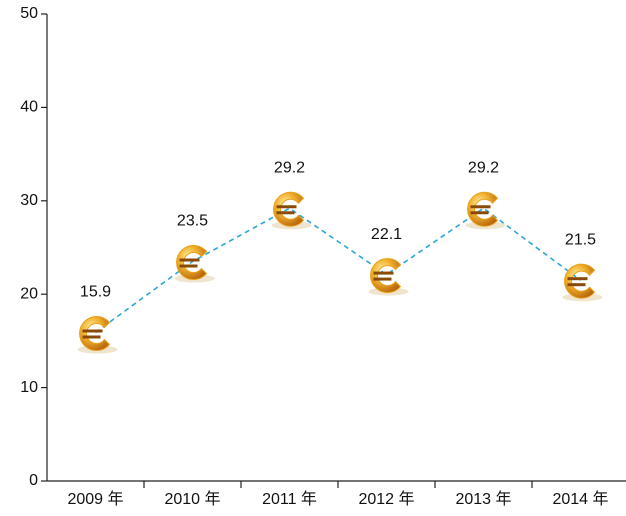 This screenshot has width=626, height=516. What do you see at coordinates (29, 387) in the screenshot?
I see `y-tick-label: 10` at bounding box center [29, 387].